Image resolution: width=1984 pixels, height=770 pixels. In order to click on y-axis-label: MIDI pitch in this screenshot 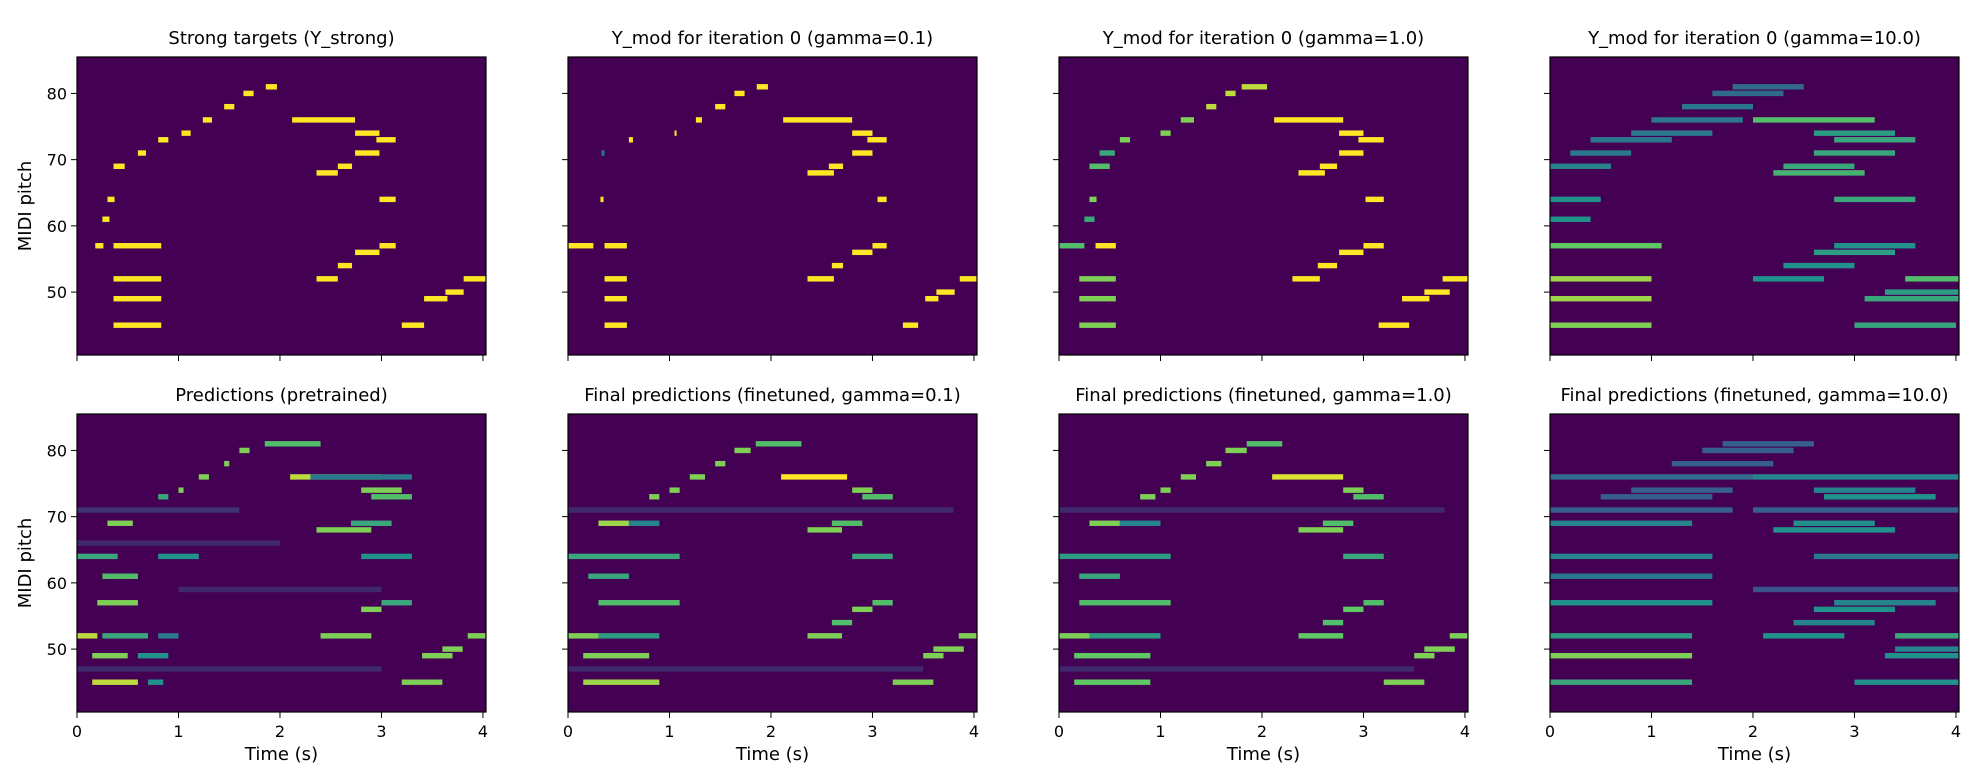, I will do `click(25, 563)`.